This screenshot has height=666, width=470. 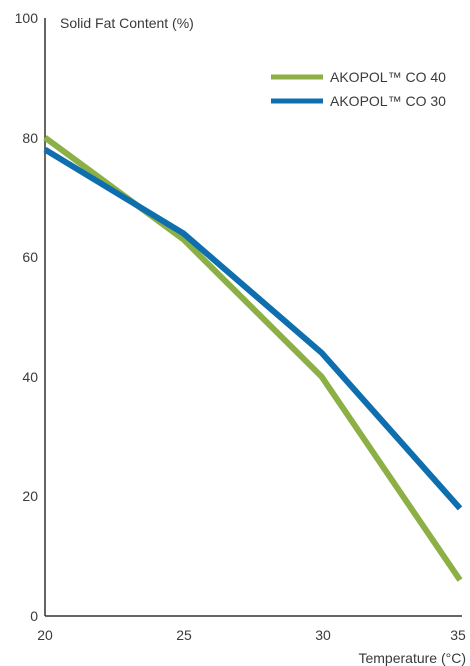 I want to click on legend: AKOPOL™ CO 40 AKOPOL™ CO 30, so click(x=358, y=89).